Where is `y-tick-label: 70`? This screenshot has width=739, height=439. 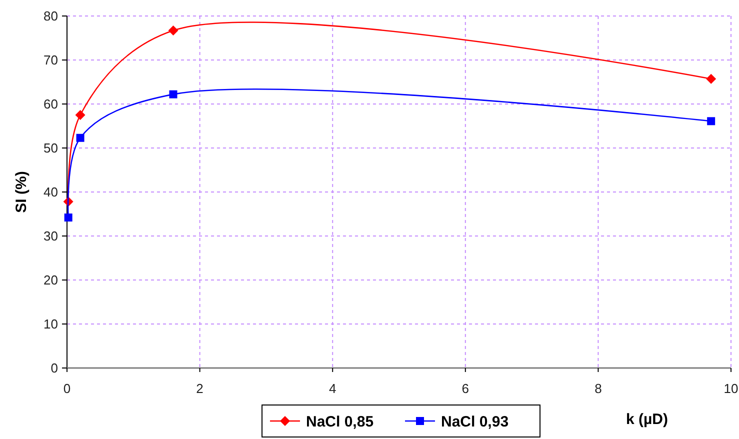 y-tick-label: 70 is located at coordinates (51, 60).